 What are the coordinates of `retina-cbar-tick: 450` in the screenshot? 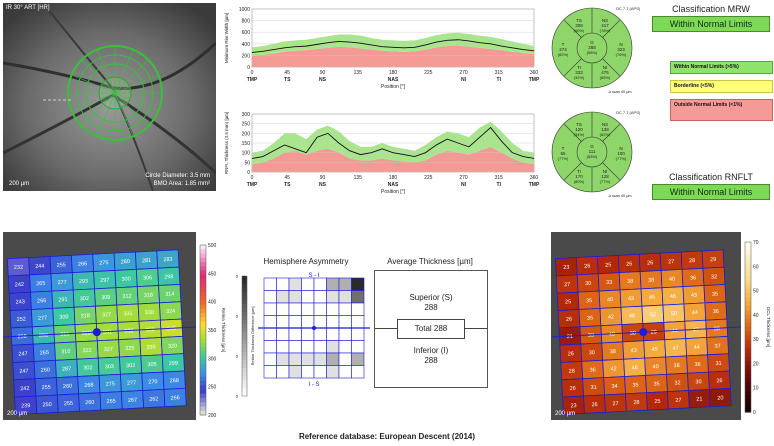 It's located at (212, 274).